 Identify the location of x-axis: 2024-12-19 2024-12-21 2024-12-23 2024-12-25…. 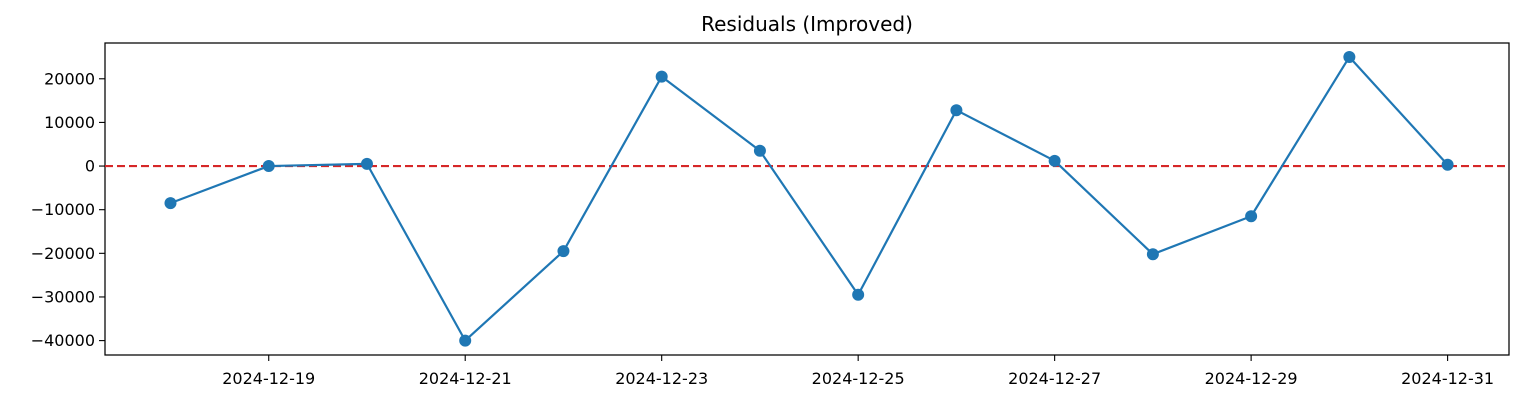
(858, 371).